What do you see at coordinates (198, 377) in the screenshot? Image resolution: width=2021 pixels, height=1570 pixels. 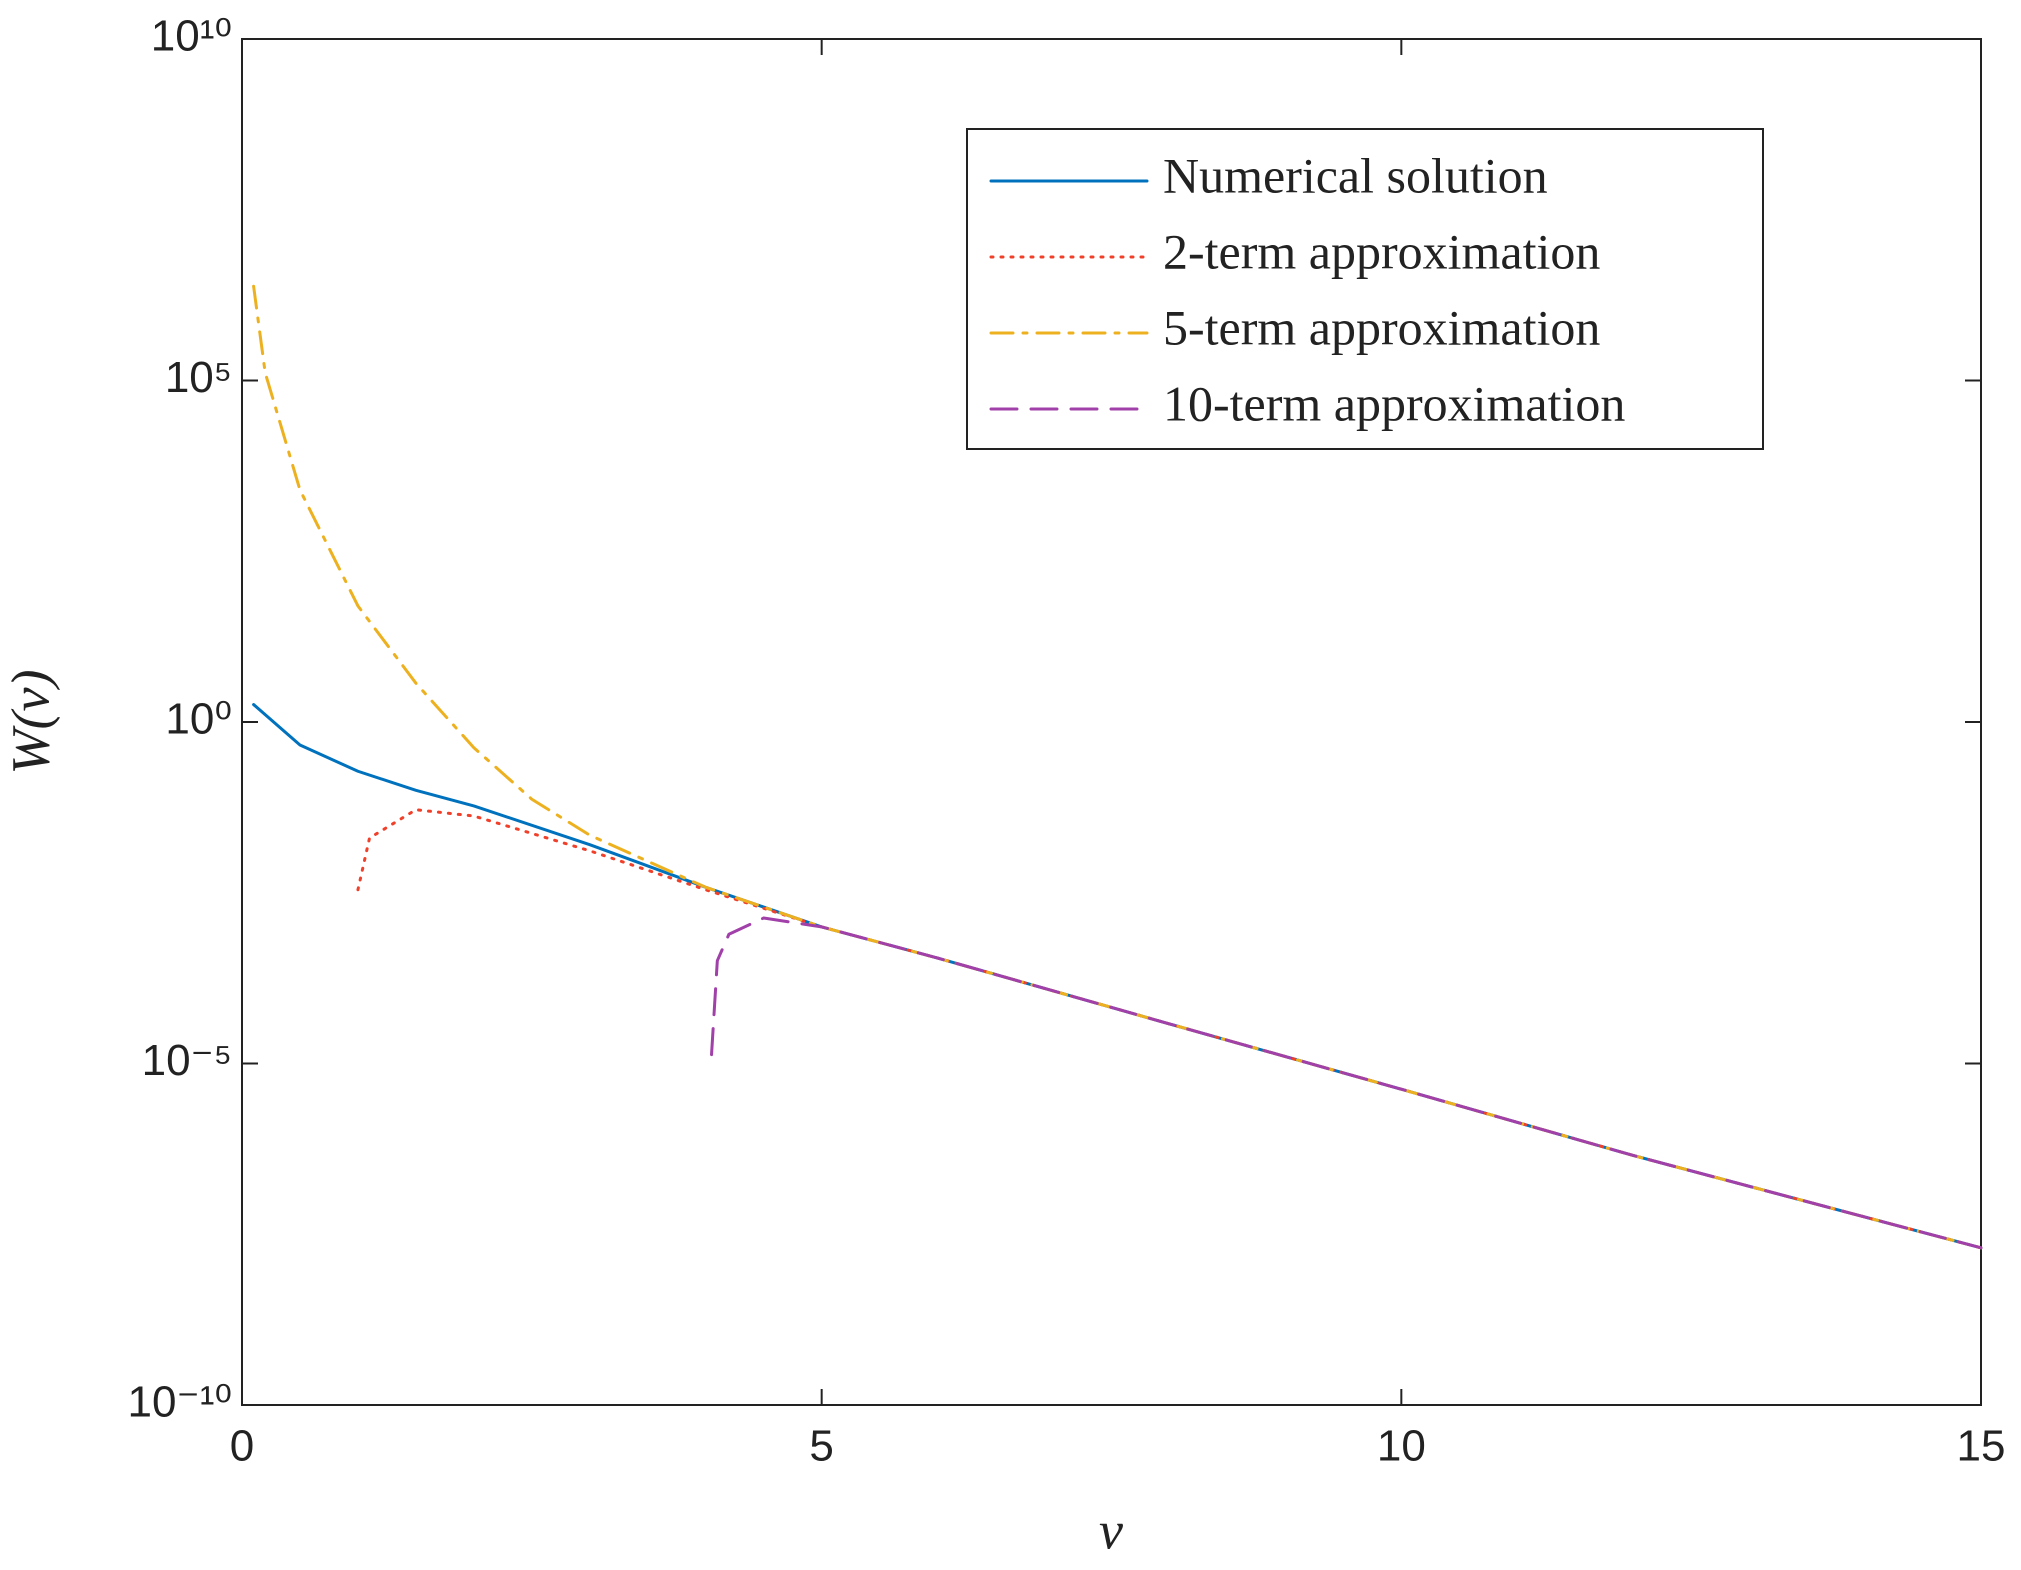 I see `y-tick-label: 10⁵` at bounding box center [198, 377].